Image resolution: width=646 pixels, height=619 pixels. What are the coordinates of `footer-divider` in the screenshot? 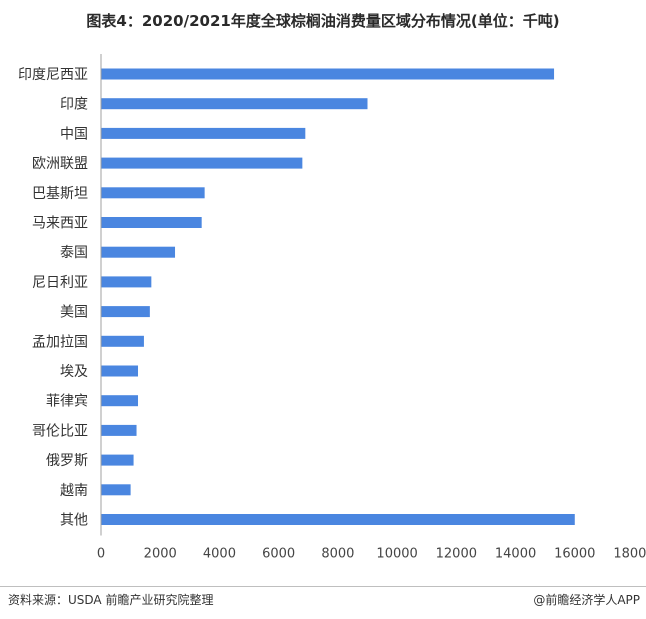 It's located at (323, 586).